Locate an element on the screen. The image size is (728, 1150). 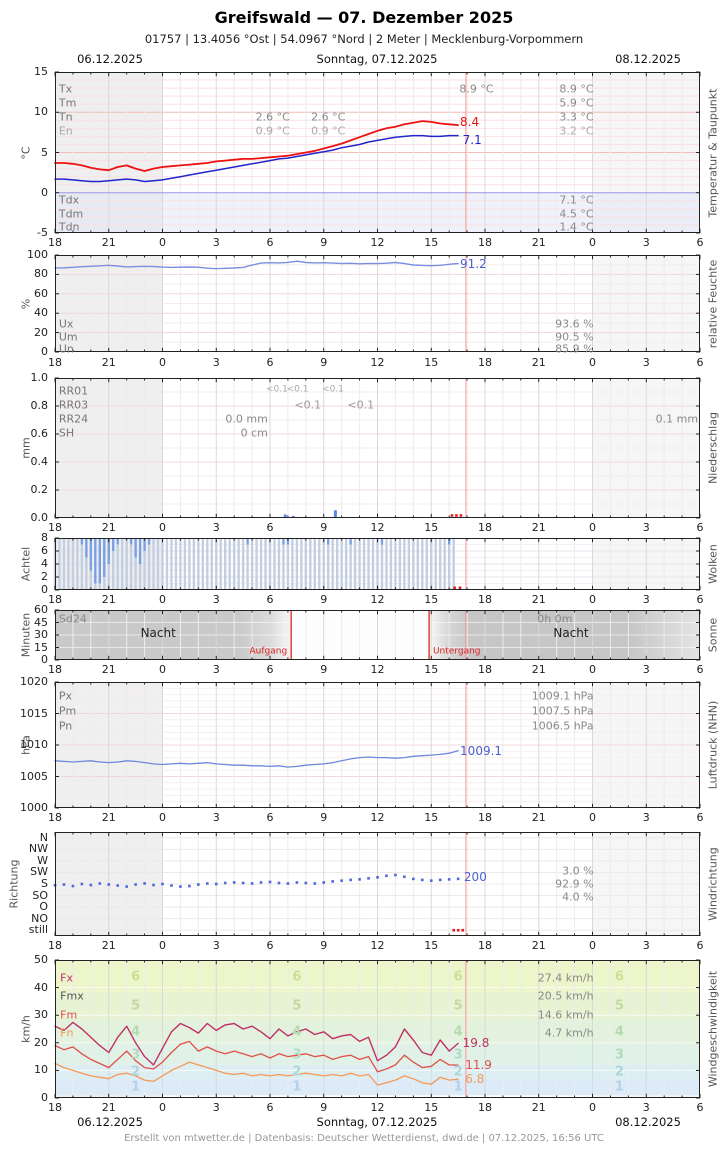
y-tick-label: 80 is located at coordinates (41, 274).